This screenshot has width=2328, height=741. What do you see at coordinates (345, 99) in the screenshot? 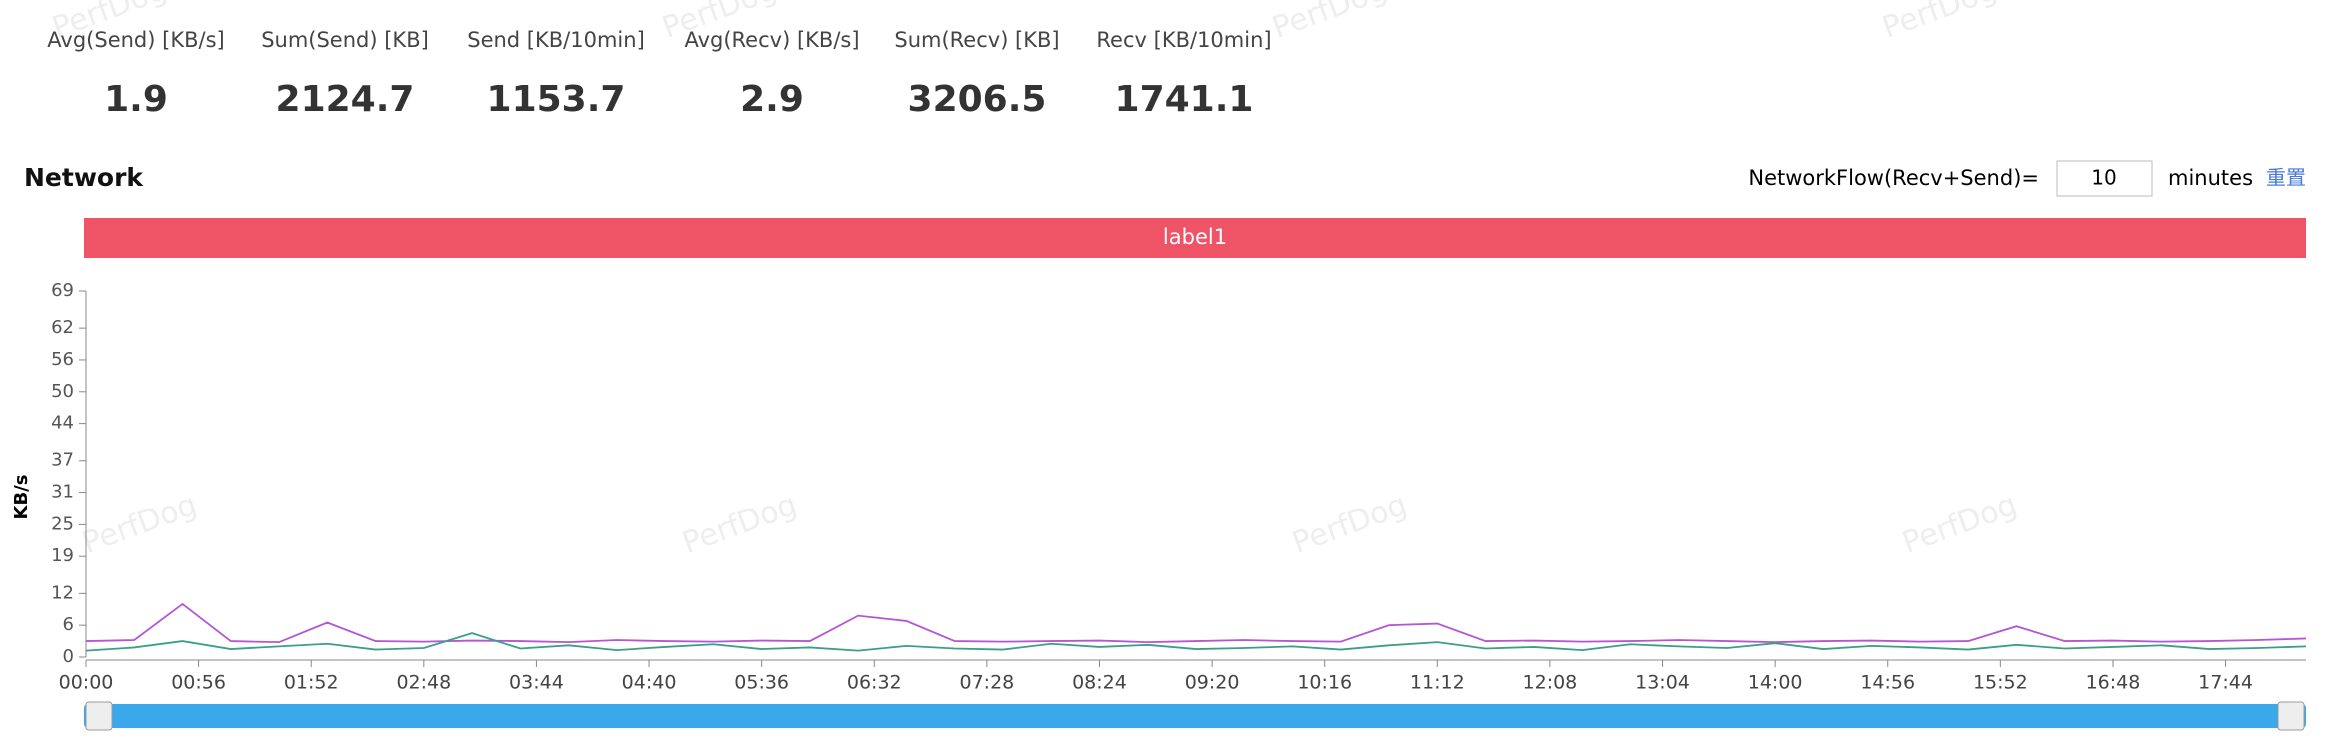
I see `stat-value: 2124.7` at bounding box center [345, 99].